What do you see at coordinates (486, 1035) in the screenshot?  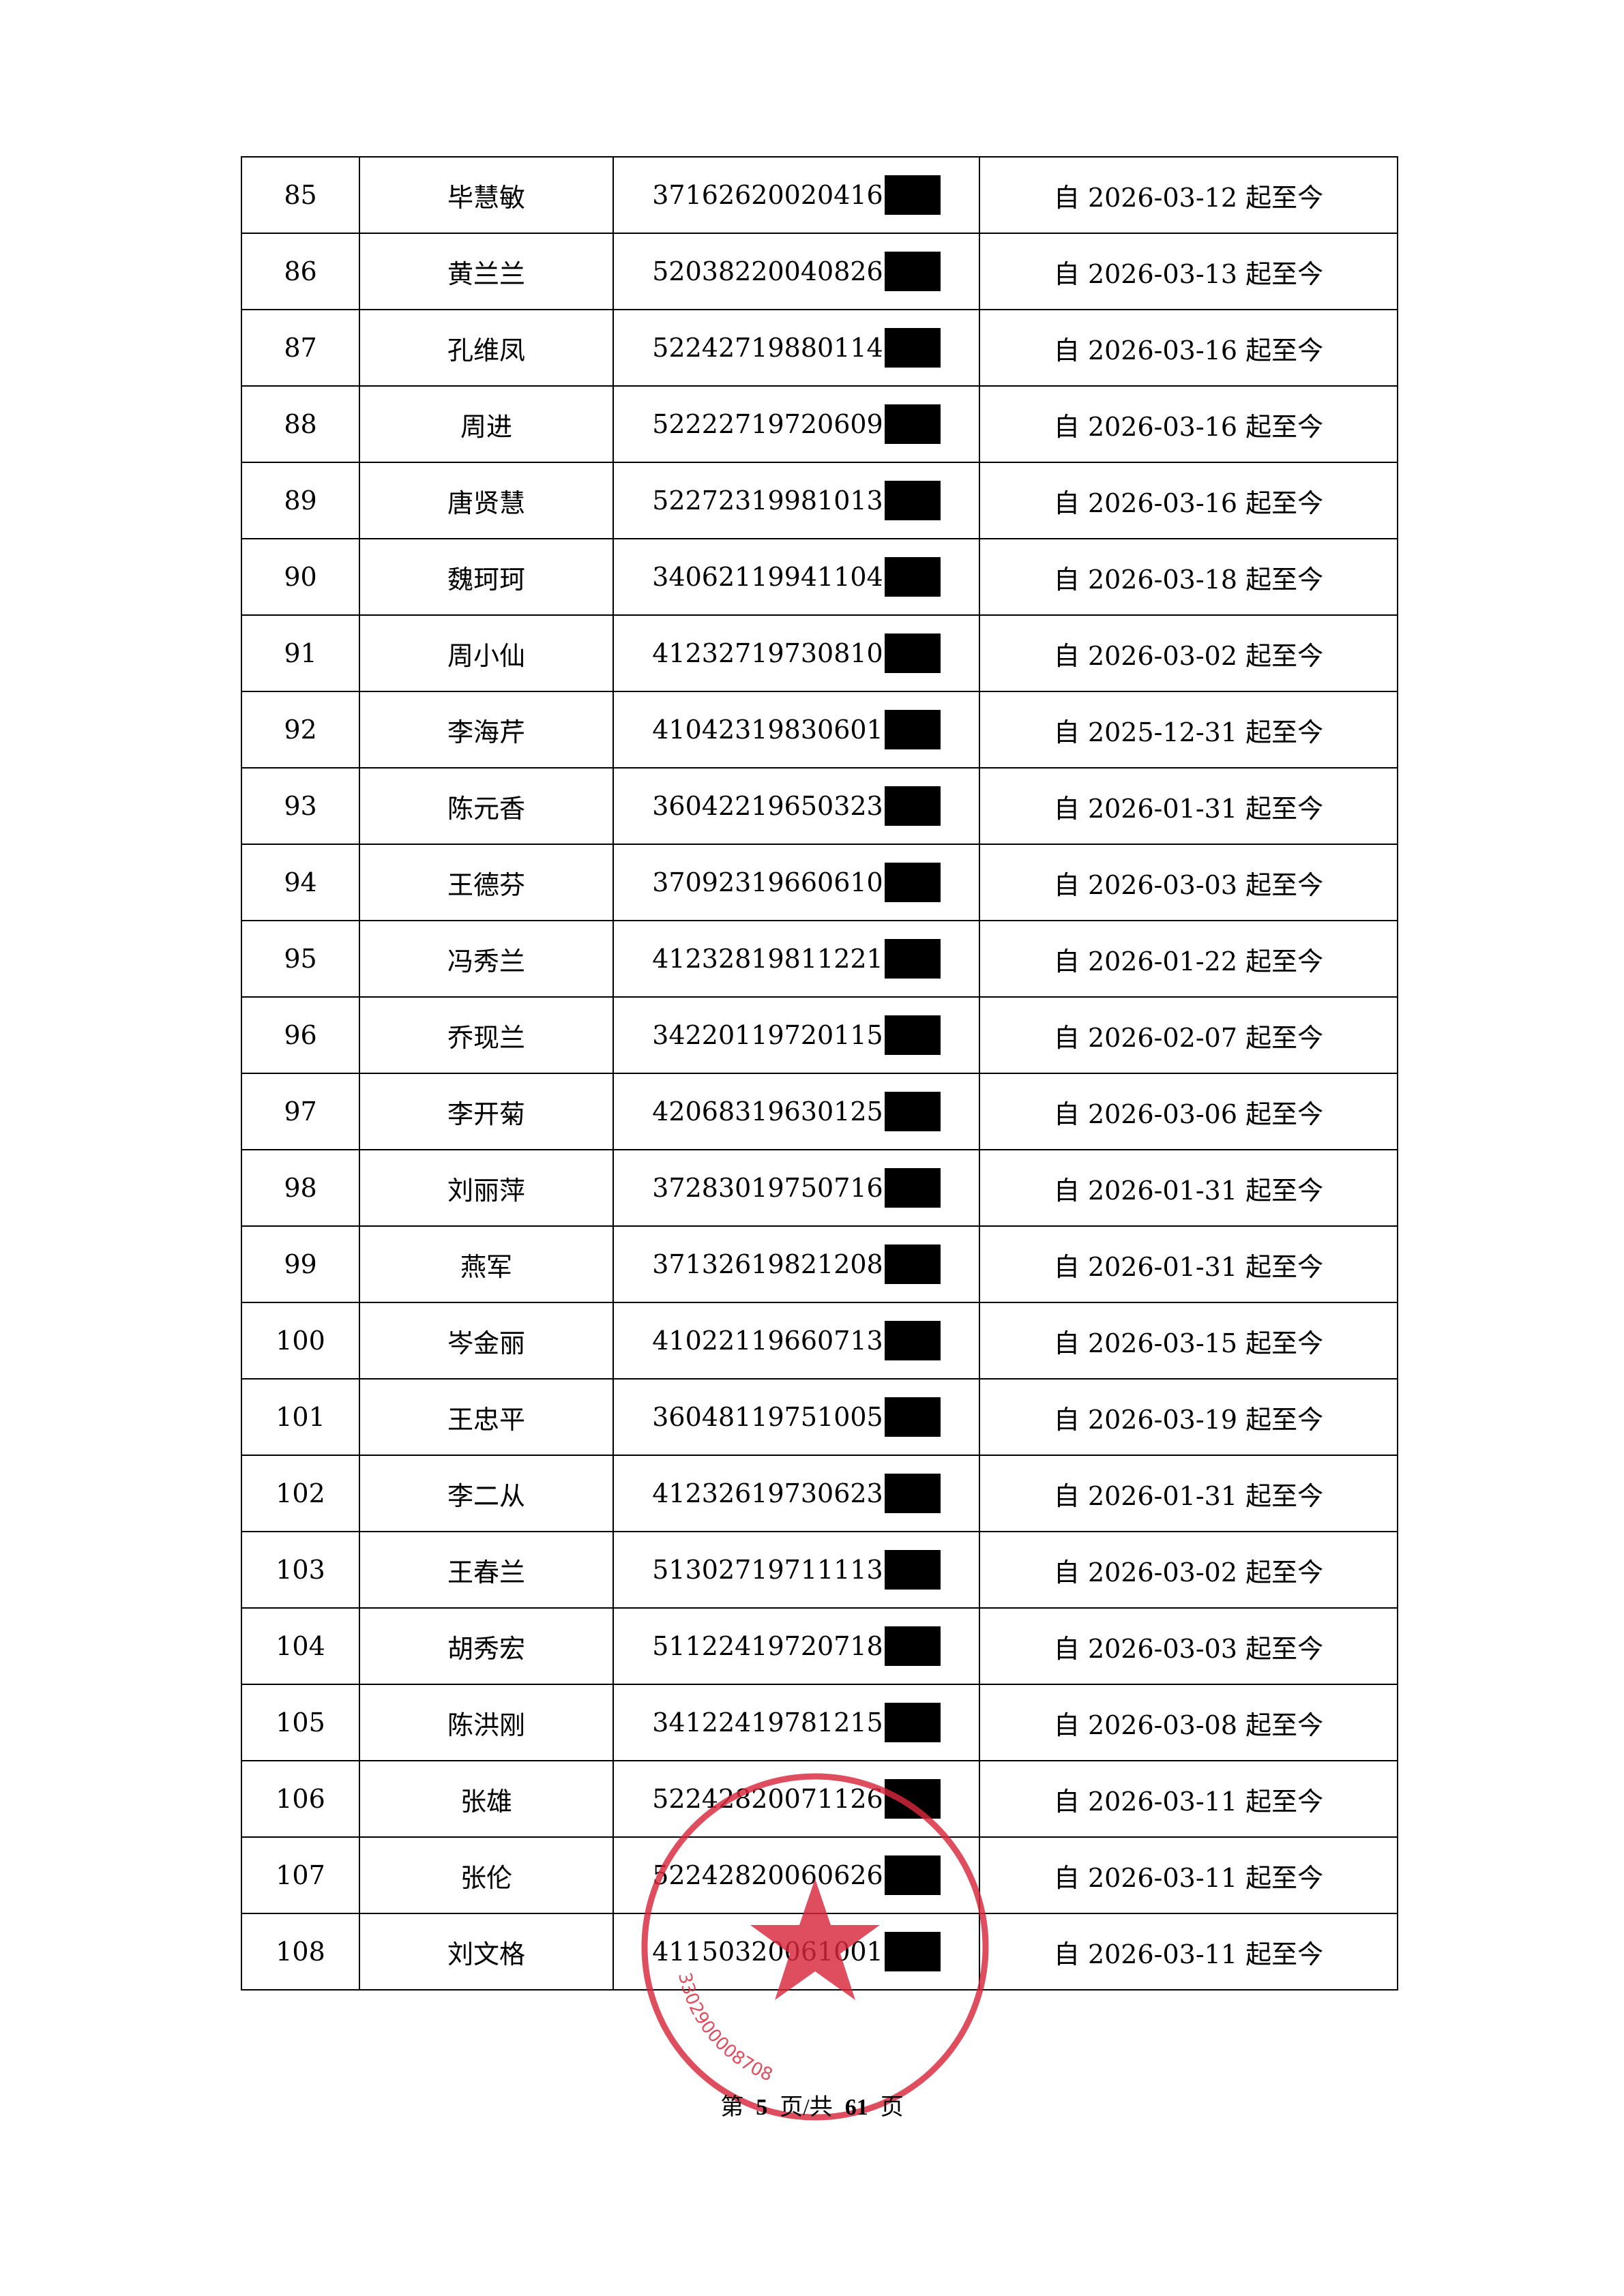 I see `person-name: 乔现兰` at bounding box center [486, 1035].